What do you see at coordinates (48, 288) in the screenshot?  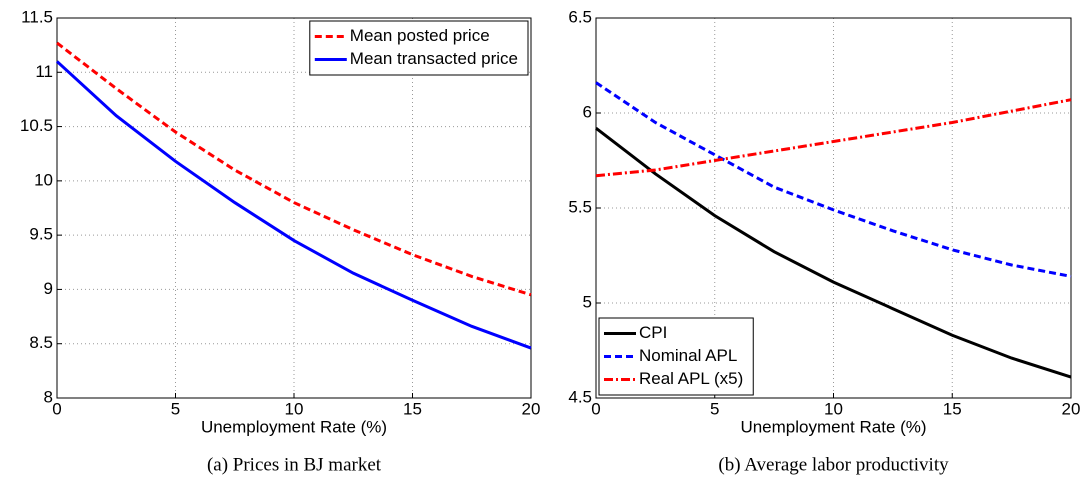 I see `y-tick-label: 9` at bounding box center [48, 288].